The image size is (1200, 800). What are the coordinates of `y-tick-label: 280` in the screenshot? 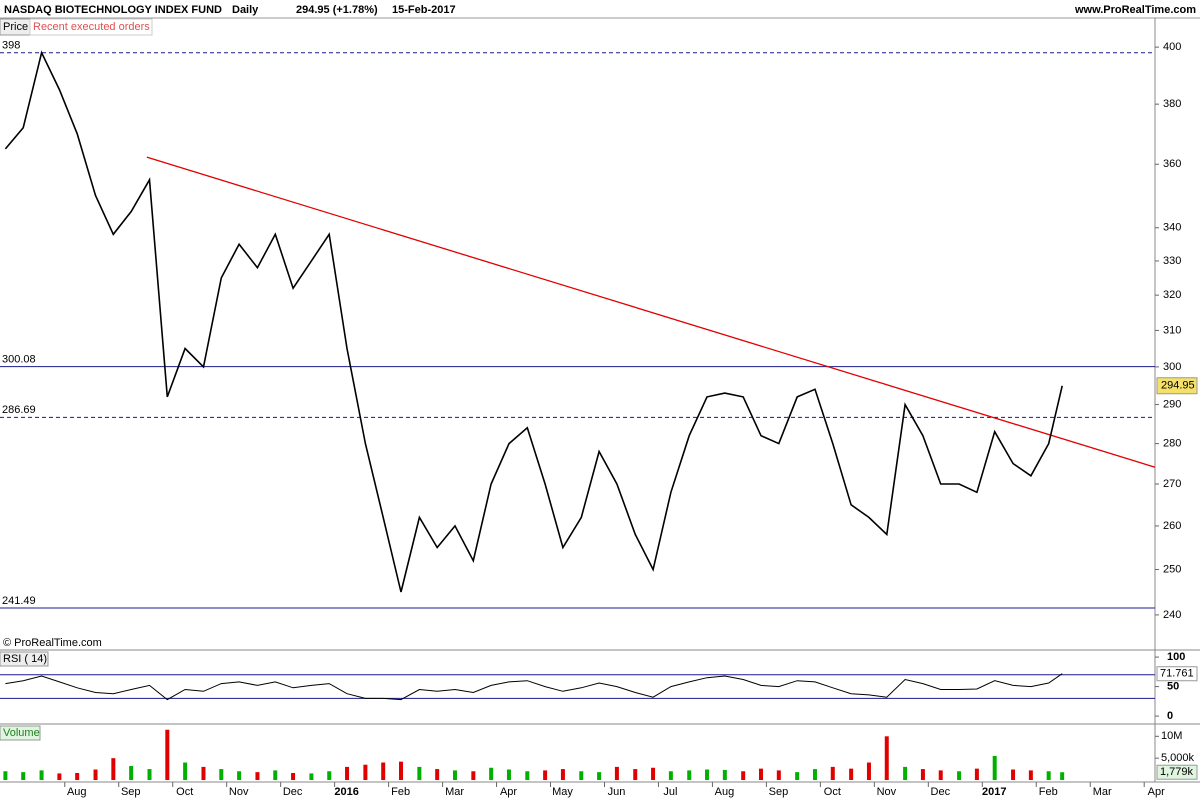 It's located at (1172, 443).